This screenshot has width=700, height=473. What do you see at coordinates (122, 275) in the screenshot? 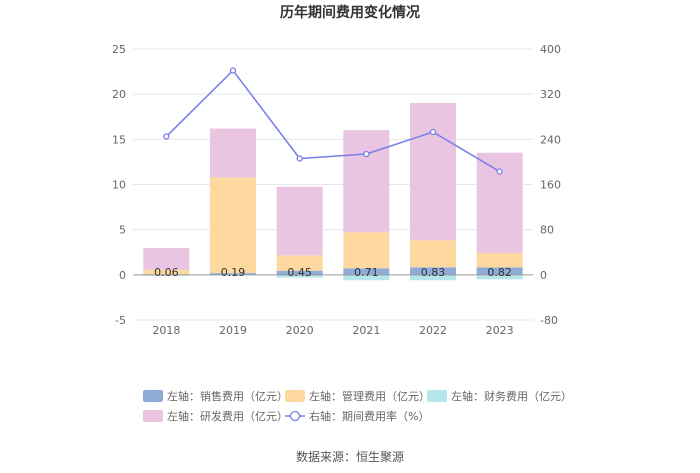
I see `left-tick-label: 0` at bounding box center [122, 275].